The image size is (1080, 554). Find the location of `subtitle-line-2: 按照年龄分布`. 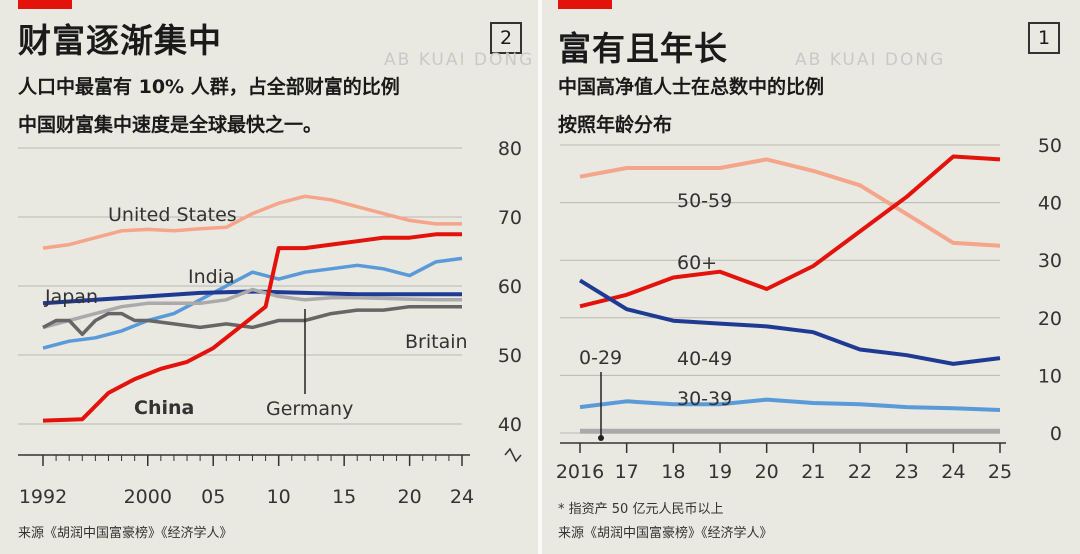

subtitle-line-2: 按照年龄分布 is located at coordinates (615, 125).